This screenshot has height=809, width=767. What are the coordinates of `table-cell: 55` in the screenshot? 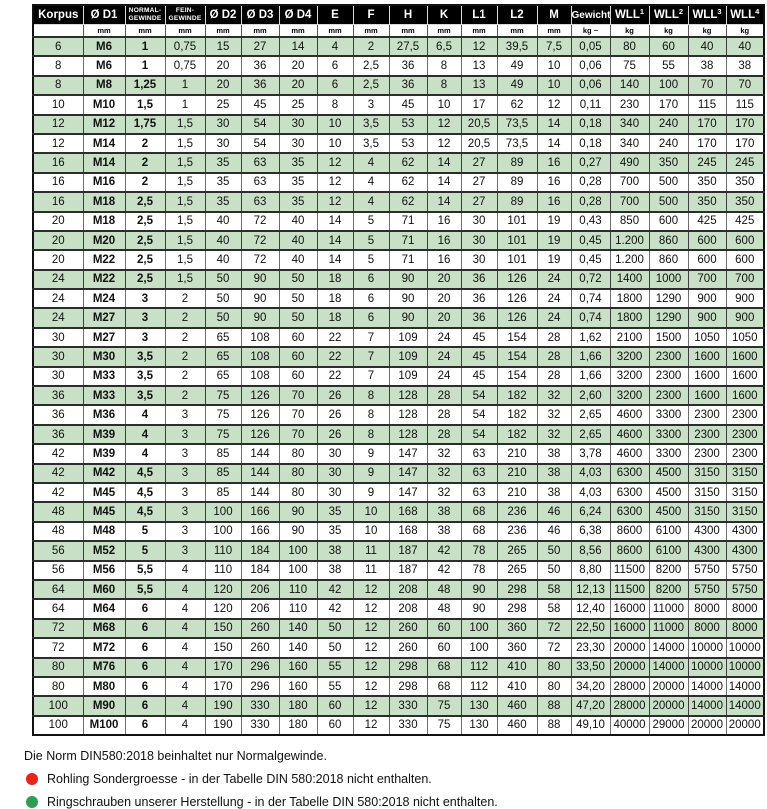 It's located at (335, 667).